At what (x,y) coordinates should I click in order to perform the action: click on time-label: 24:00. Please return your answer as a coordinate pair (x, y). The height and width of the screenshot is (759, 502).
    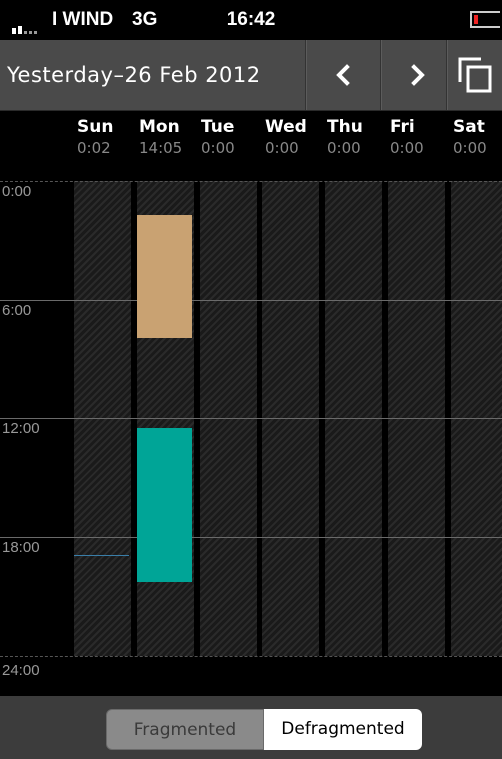
    Looking at the image, I should click on (21, 670).